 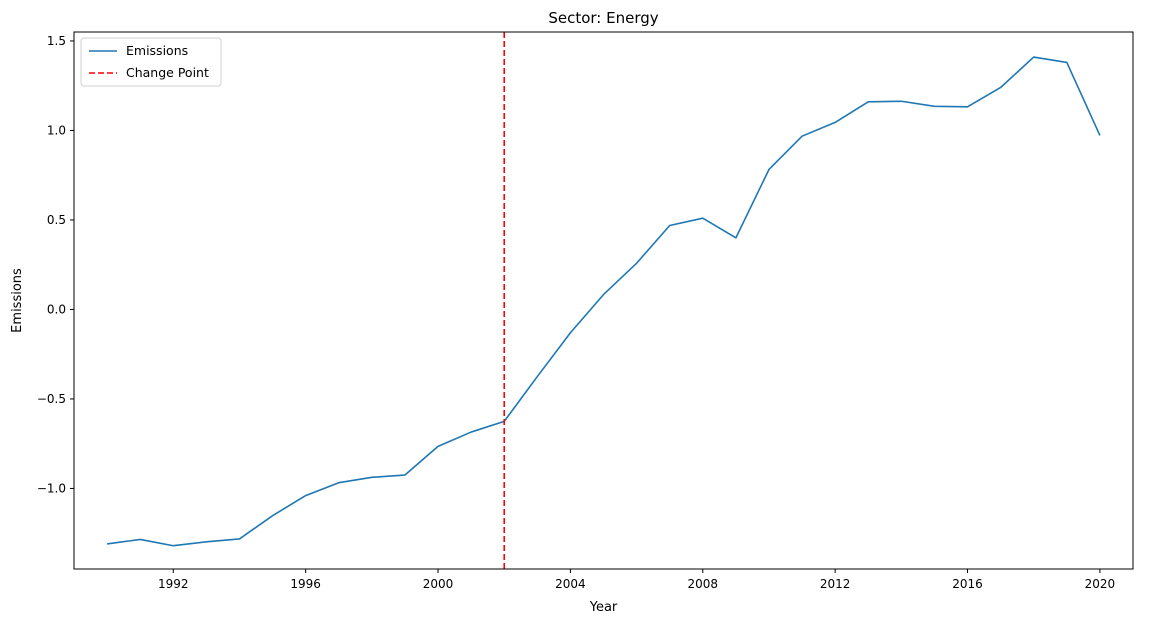 What do you see at coordinates (167, 72) in the screenshot?
I see `legend-label: Change Point` at bounding box center [167, 72].